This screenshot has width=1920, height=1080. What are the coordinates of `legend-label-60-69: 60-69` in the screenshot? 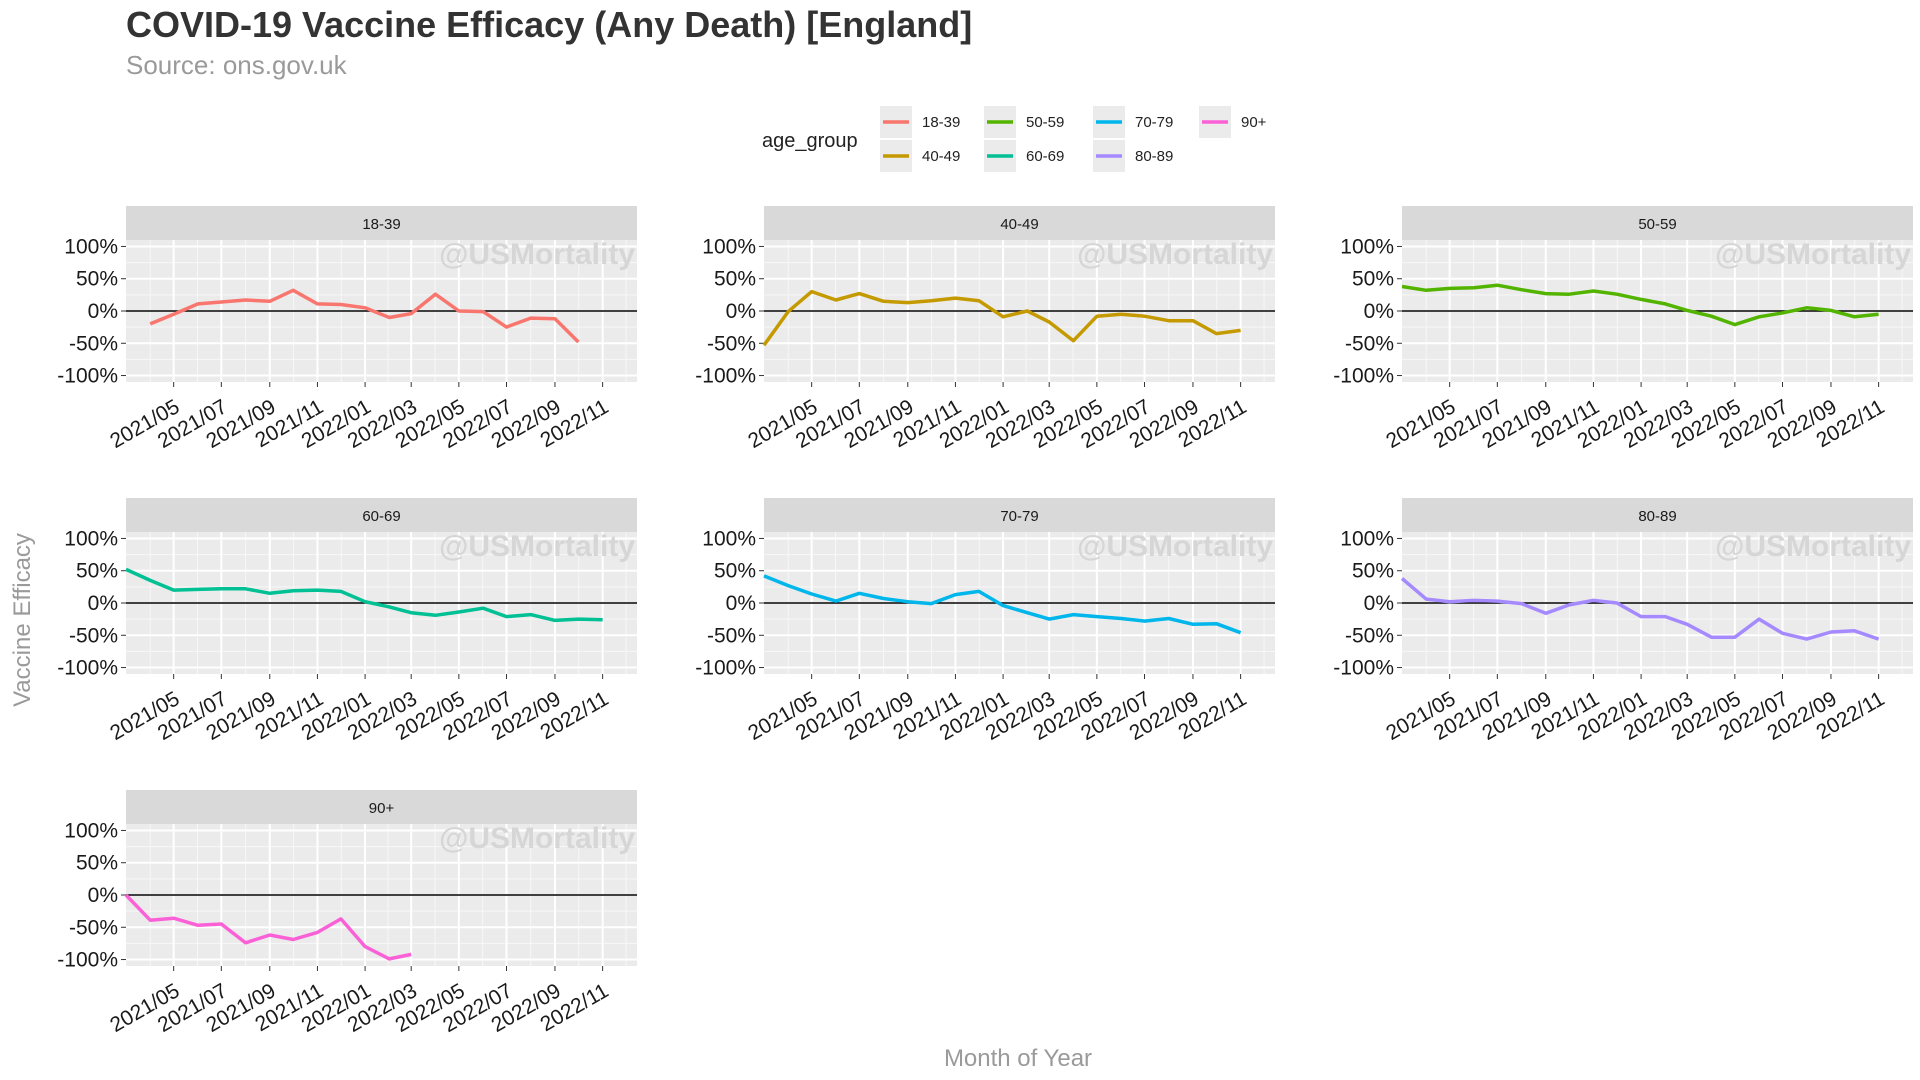 It's located at (1045, 156).